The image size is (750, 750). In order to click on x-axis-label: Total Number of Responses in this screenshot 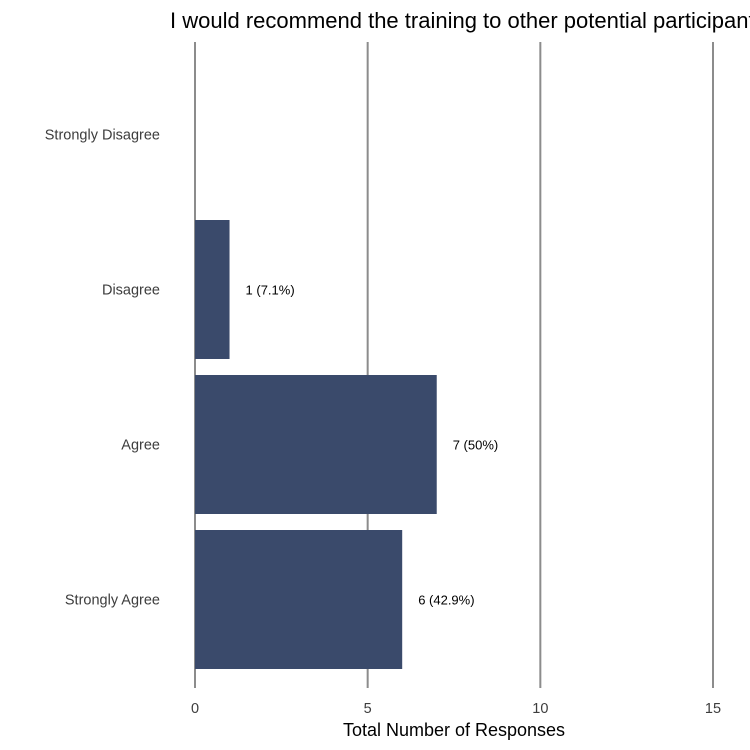, I will do `click(454, 730)`.